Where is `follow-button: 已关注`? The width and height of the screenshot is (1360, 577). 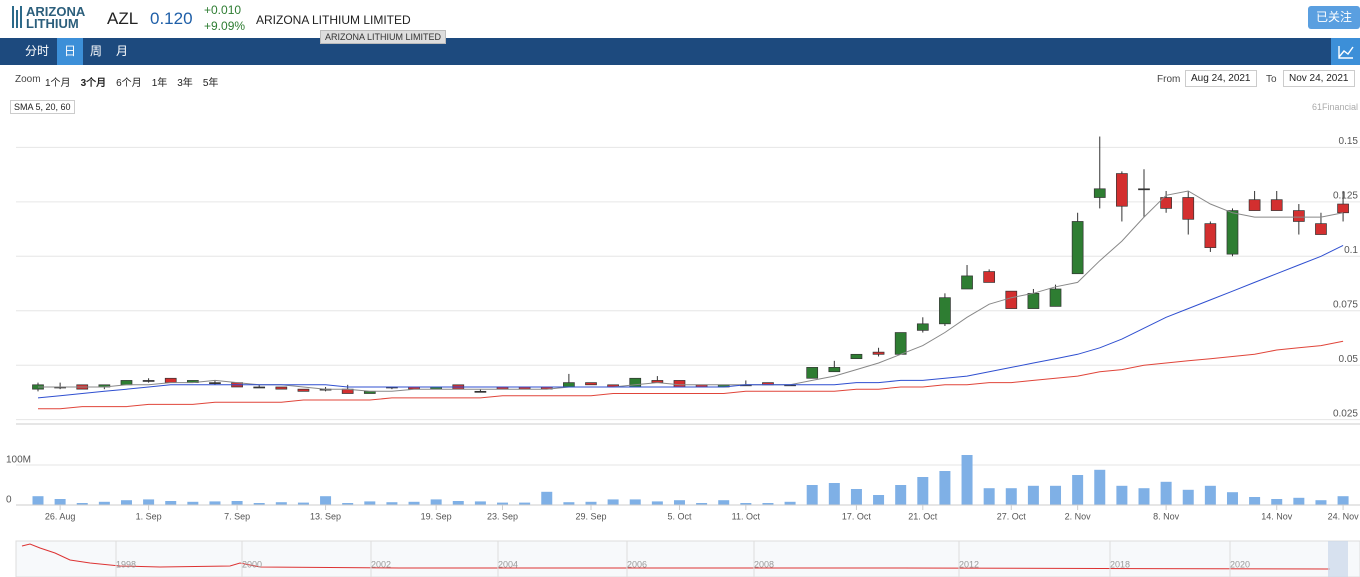 follow-button: 已关注 is located at coordinates (1334, 17).